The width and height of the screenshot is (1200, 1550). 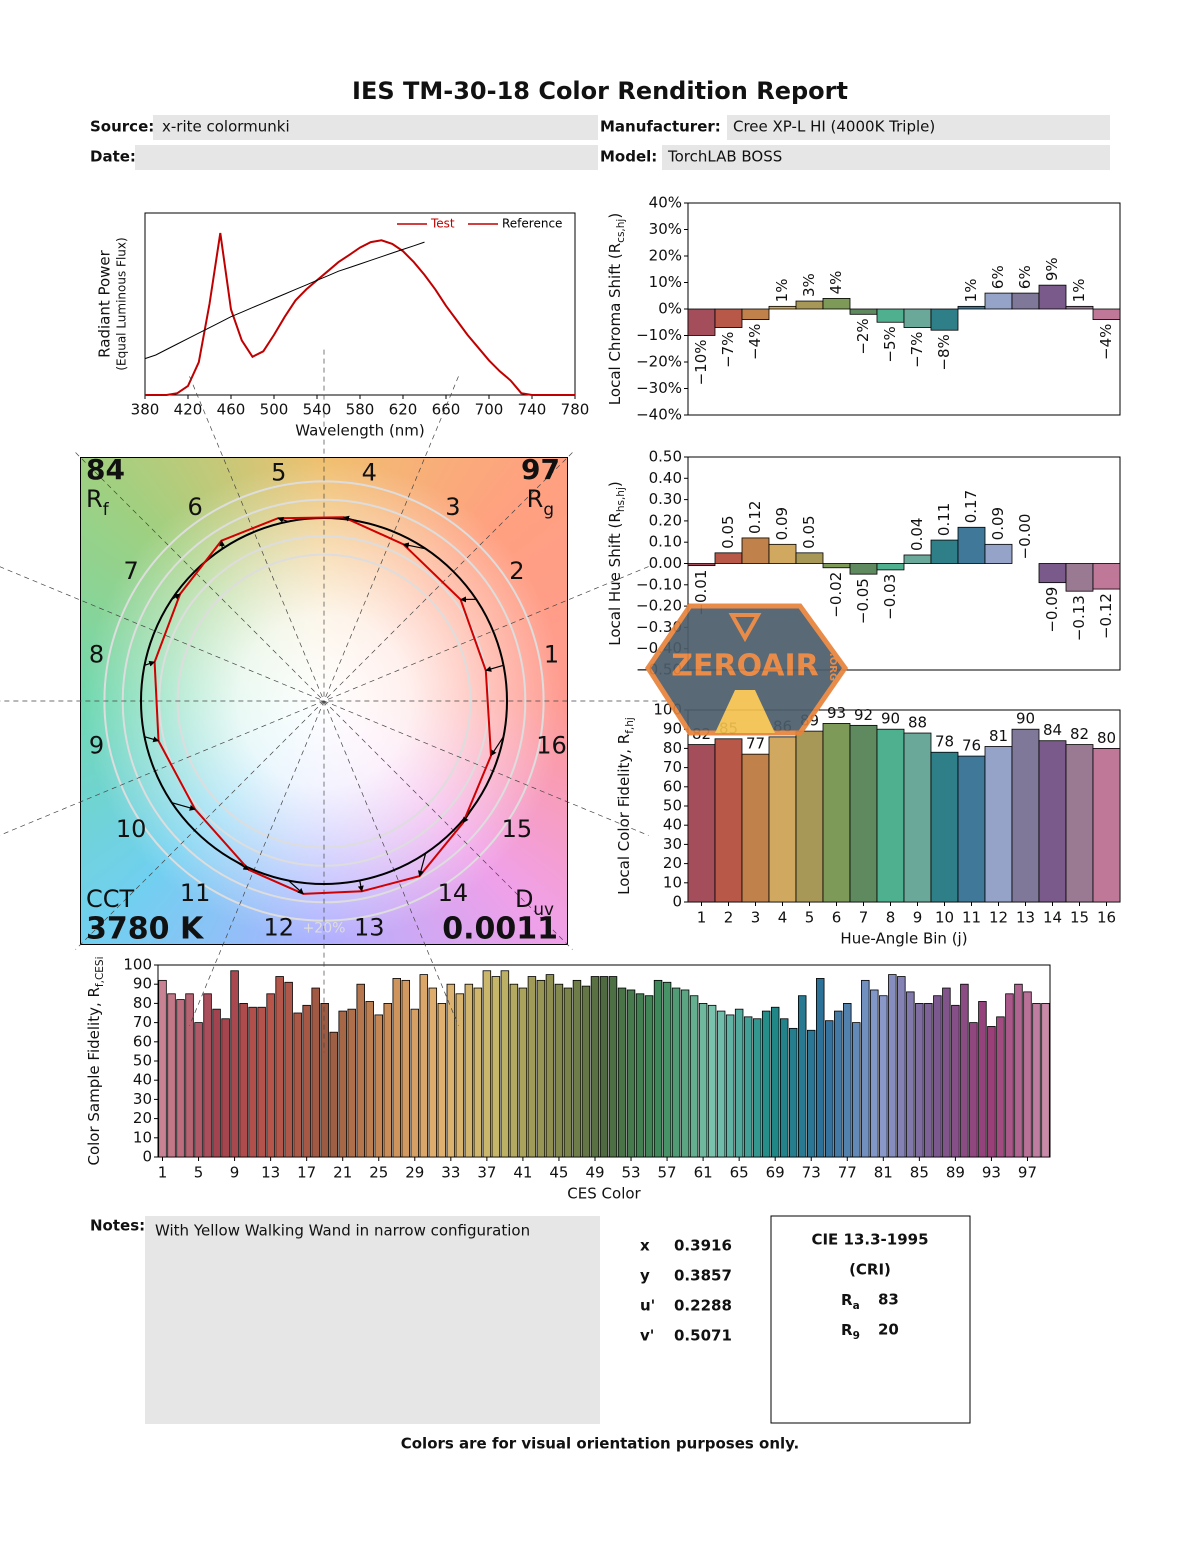 I want to click on value-label: −0.00, so click(x=1025, y=537).